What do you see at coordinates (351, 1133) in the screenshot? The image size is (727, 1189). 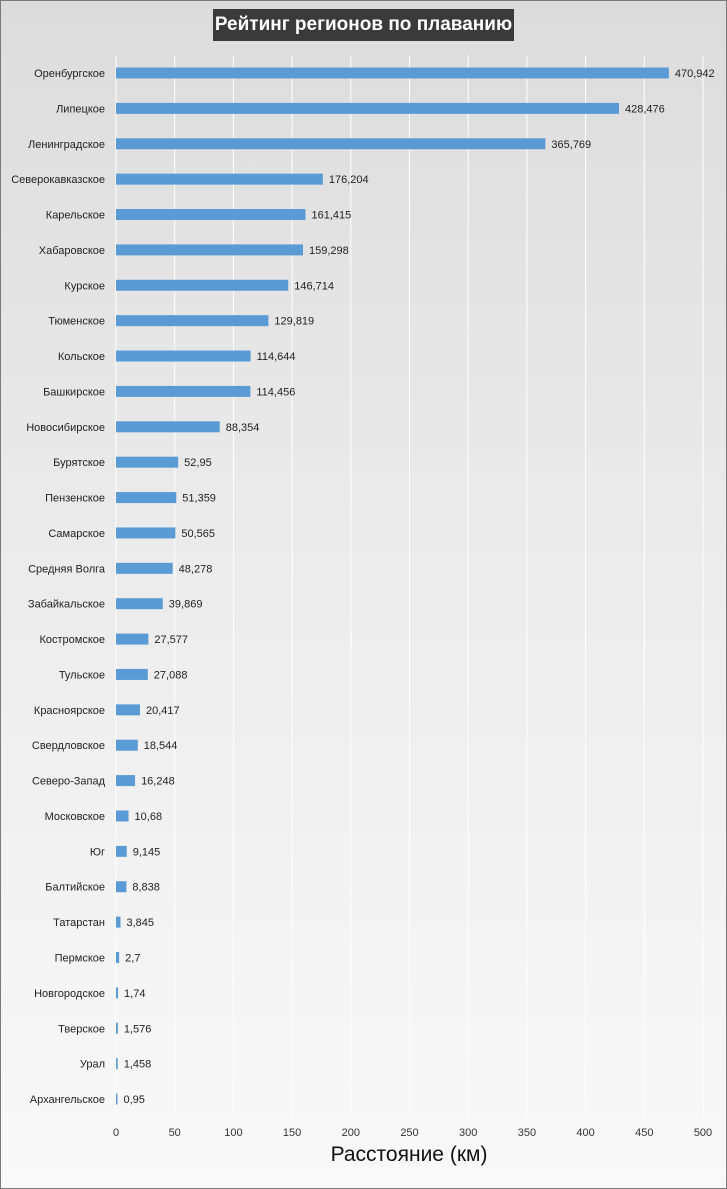 I see `x-tick-label: 200` at bounding box center [351, 1133].